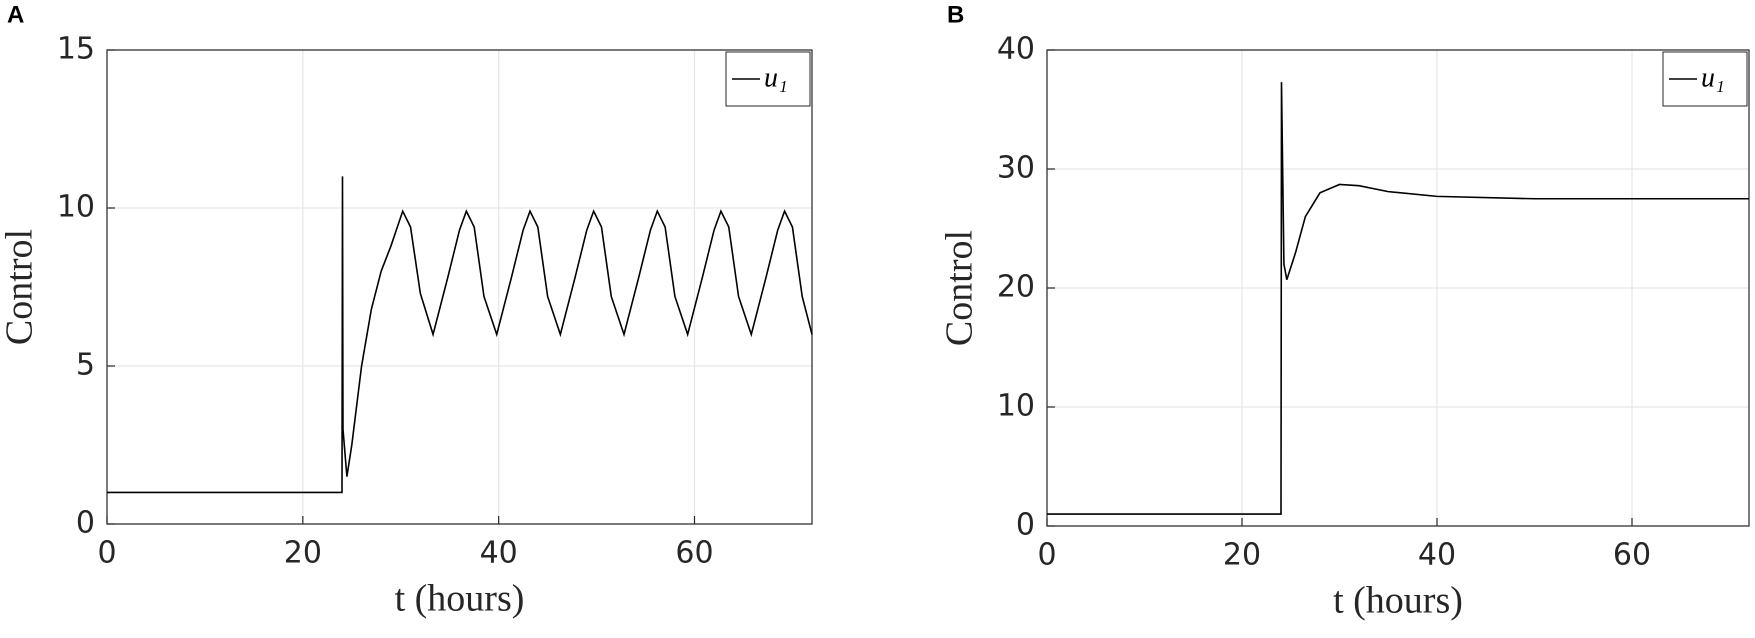 This screenshot has height=638, width=1755. I want to click on panel-label: B, so click(955, 14).